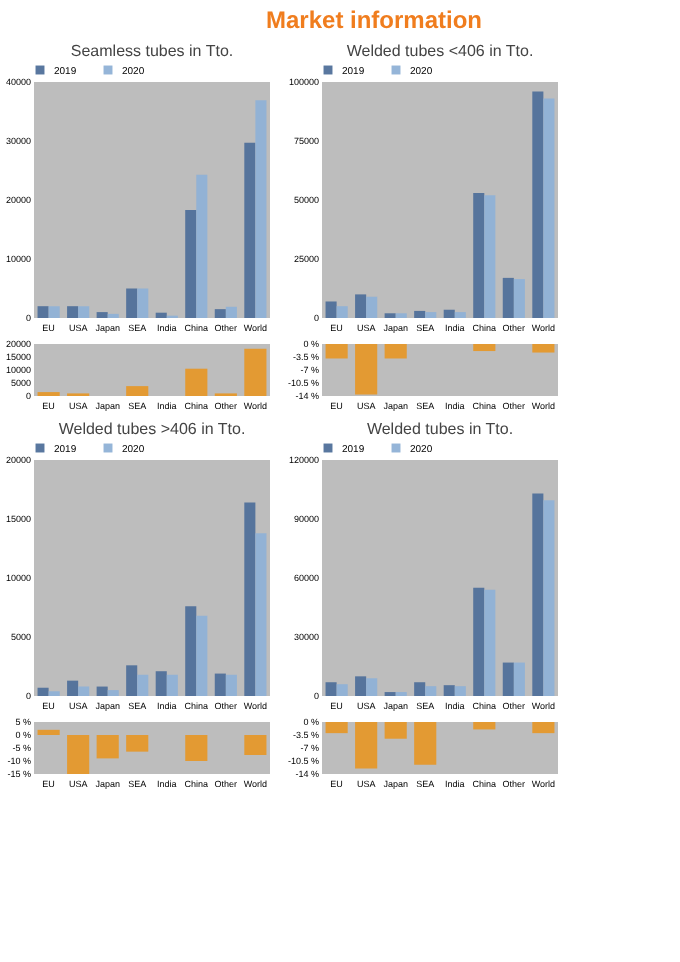 The height and width of the screenshot is (962, 680). What do you see at coordinates (374, 20) in the screenshot?
I see `text: Market information` at bounding box center [374, 20].